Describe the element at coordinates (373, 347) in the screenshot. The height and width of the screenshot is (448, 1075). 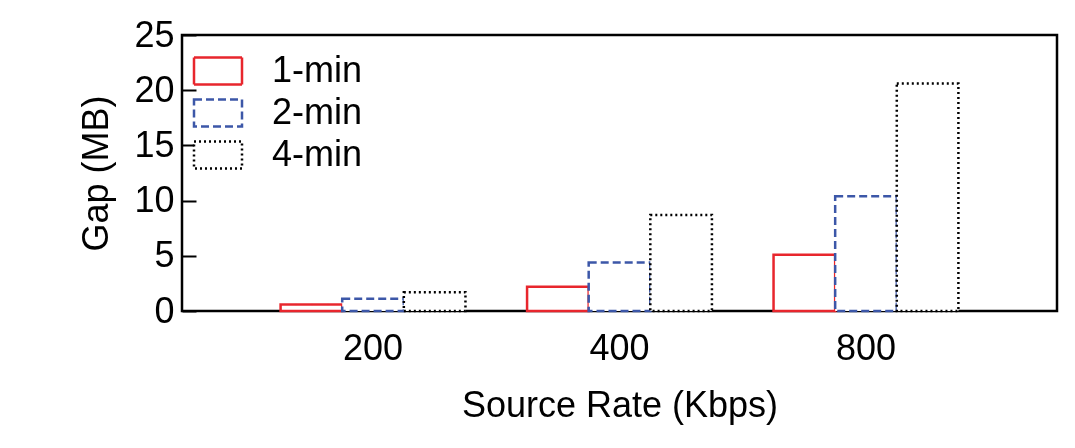
I see `x-tick-label: 200` at that location.